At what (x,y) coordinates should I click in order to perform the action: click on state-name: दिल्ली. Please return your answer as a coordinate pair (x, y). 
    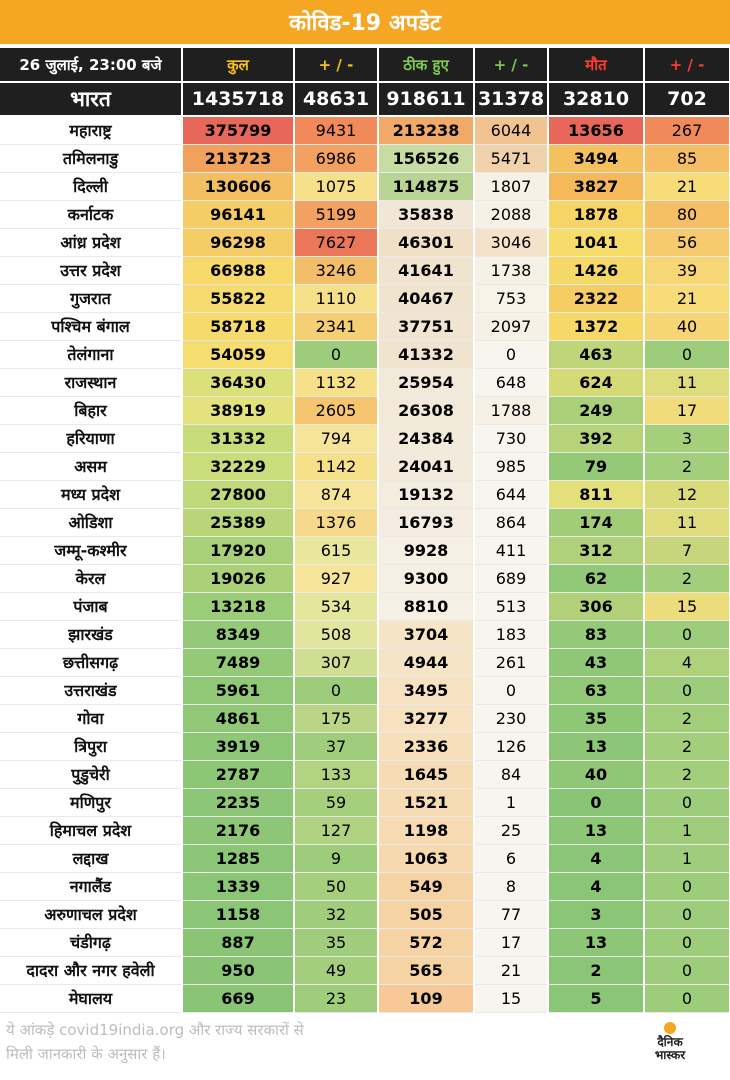
    Looking at the image, I should click on (91, 186).